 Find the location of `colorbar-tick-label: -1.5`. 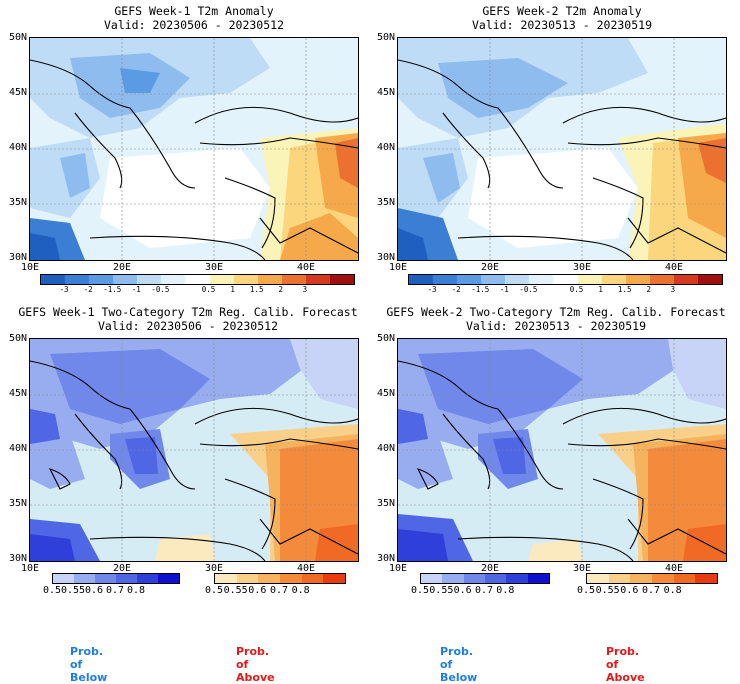

colorbar-tick-label: -1.5 is located at coordinates (112, 289).